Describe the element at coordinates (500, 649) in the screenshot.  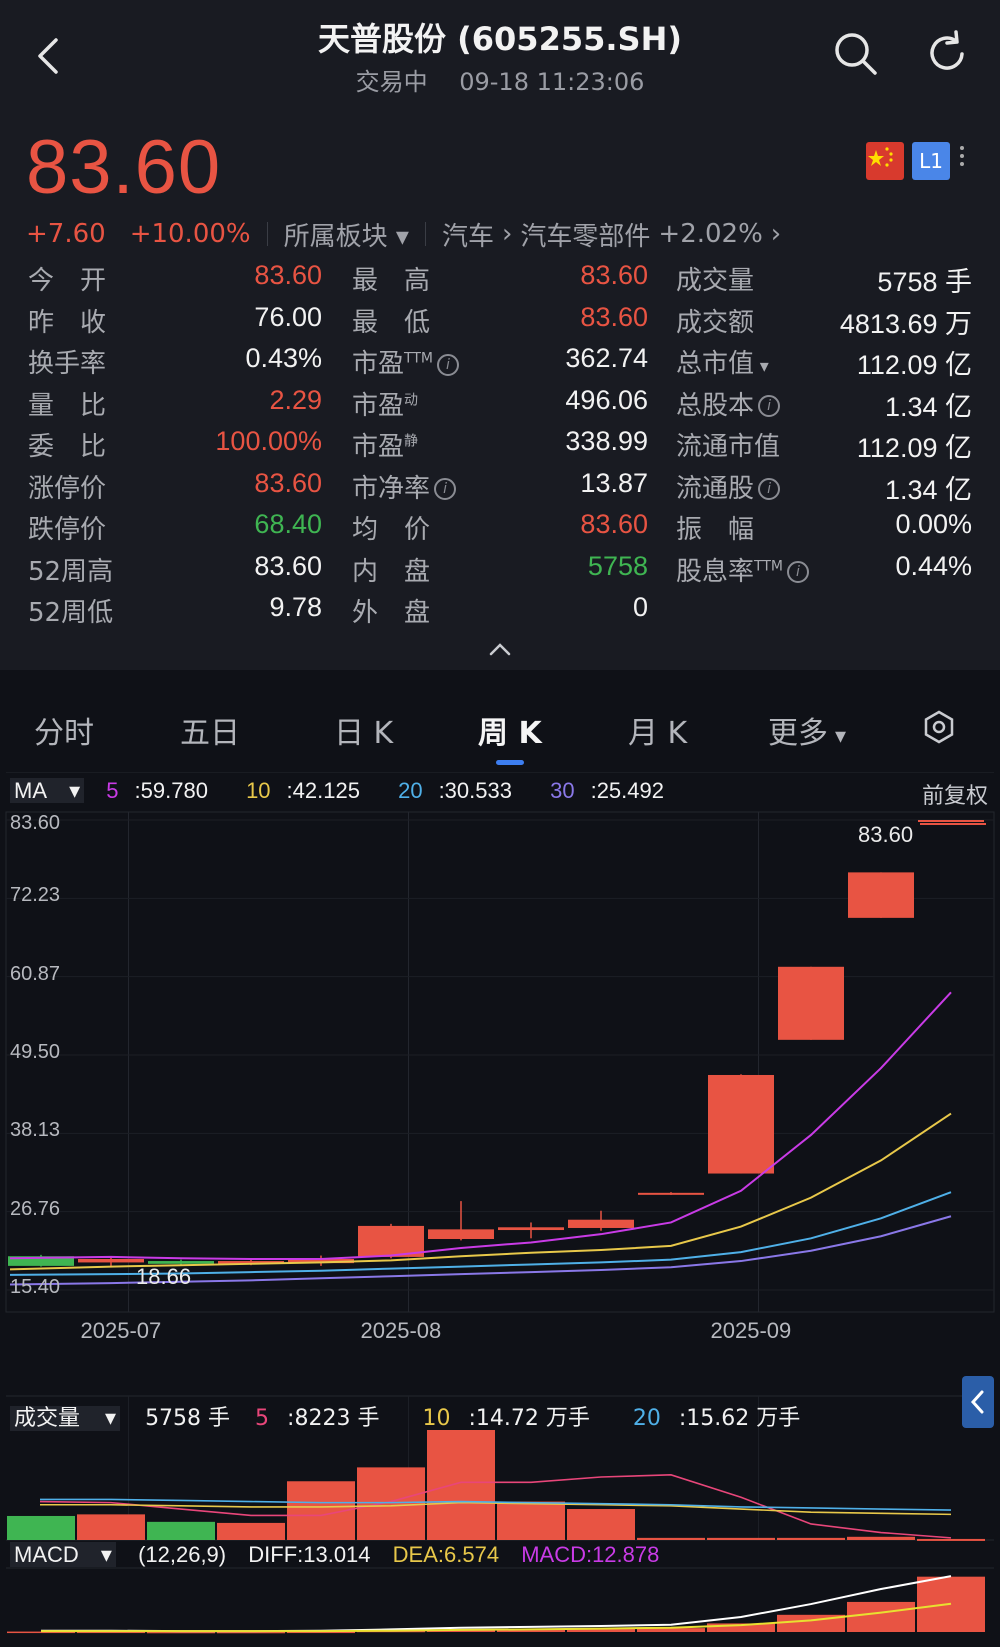
I see `collapse-chevron-icon` at that location.